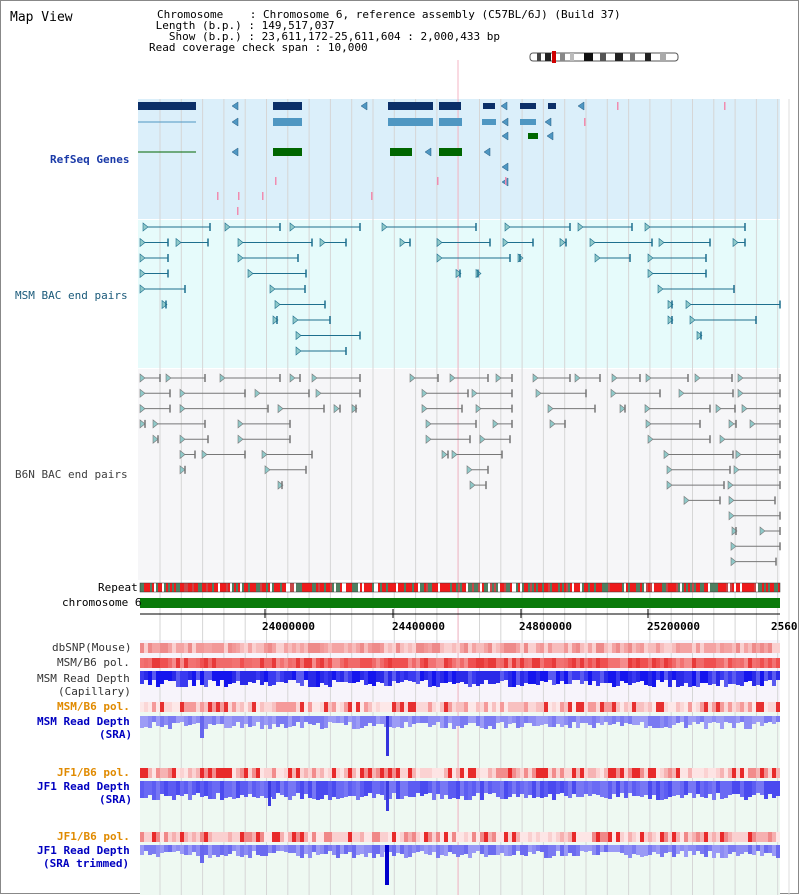 This screenshot has height=895, width=800. Describe the element at coordinates (673, 626) in the screenshot. I see `axis-tick-label: 25200000` at that location.